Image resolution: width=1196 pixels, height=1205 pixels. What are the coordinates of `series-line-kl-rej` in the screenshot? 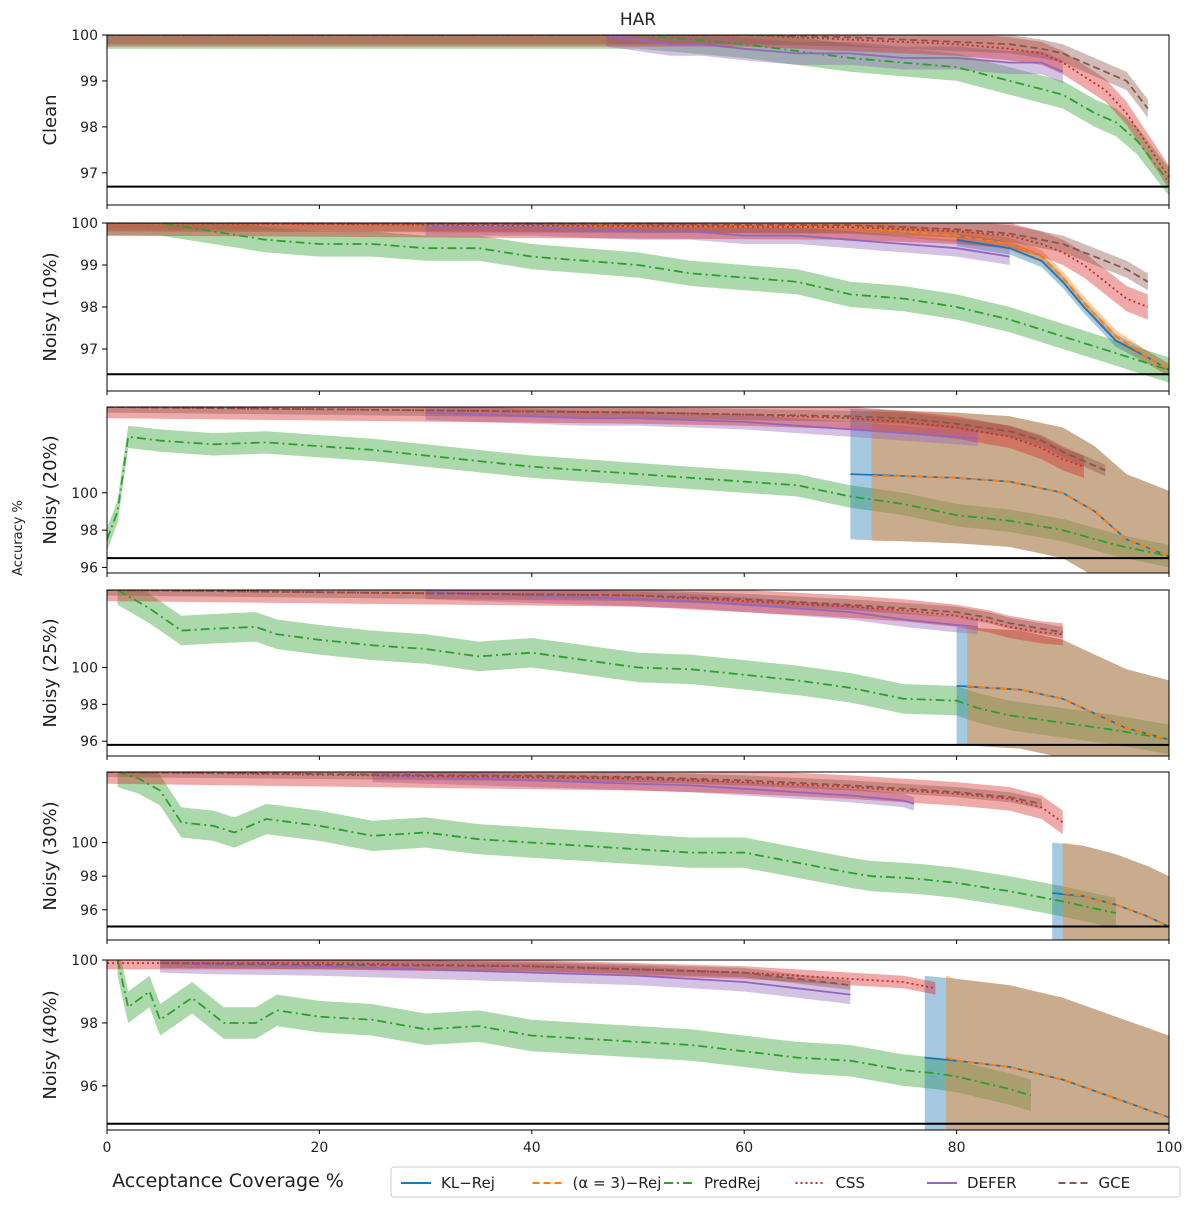 It's located at (1110, 910).